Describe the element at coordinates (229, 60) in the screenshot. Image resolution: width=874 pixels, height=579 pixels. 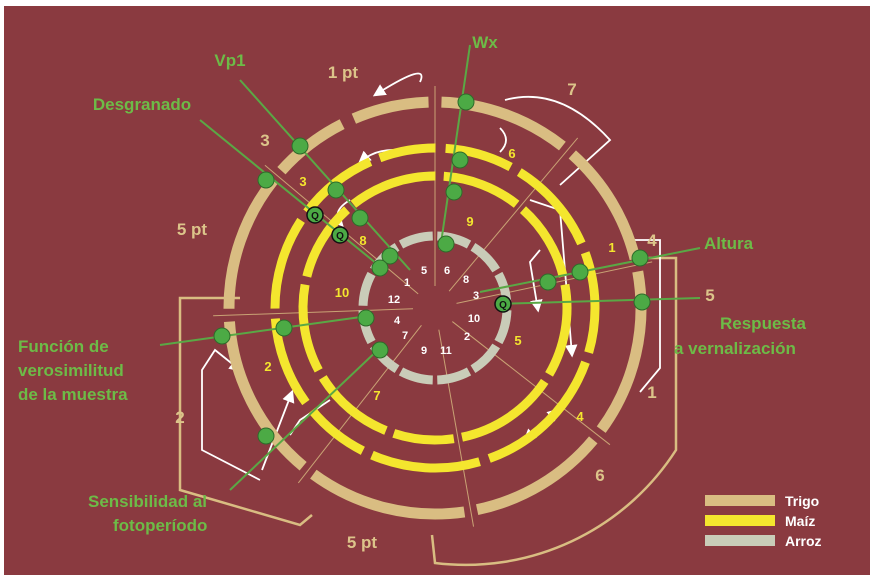
I see `label-vp1: Vp1` at that location.